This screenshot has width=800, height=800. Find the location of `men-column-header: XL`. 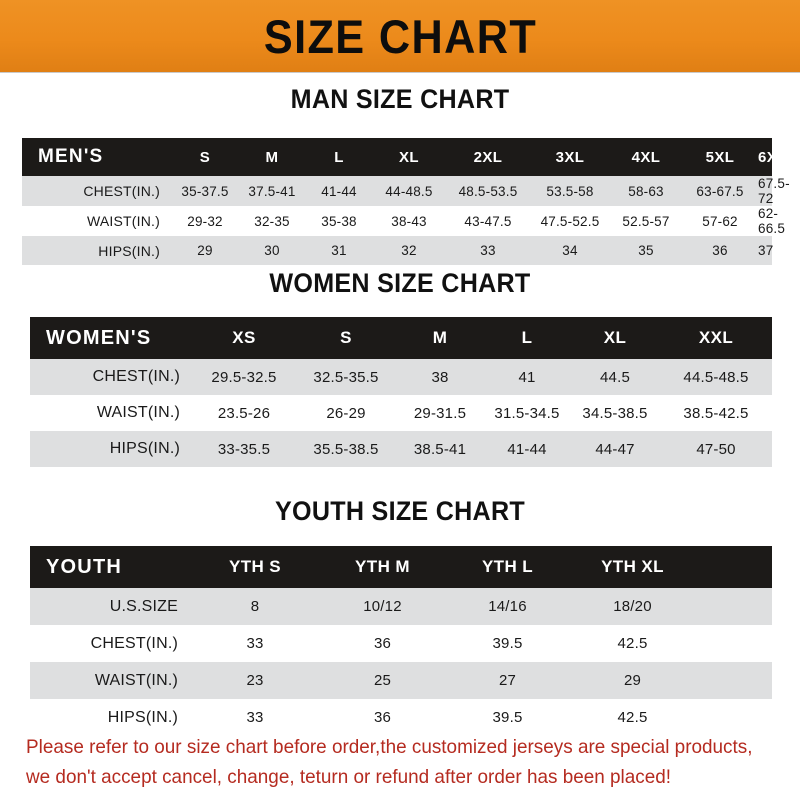

men-column-header: XL is located at coordinates (409, 157).